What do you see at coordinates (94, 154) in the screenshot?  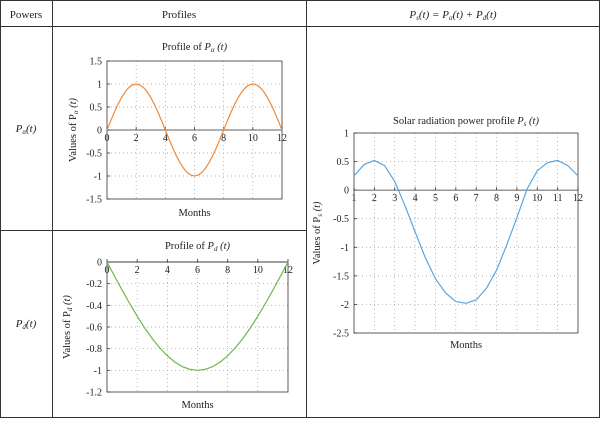 I see `y-tick-label-4: -0.5` at bounding box center [94, 154].